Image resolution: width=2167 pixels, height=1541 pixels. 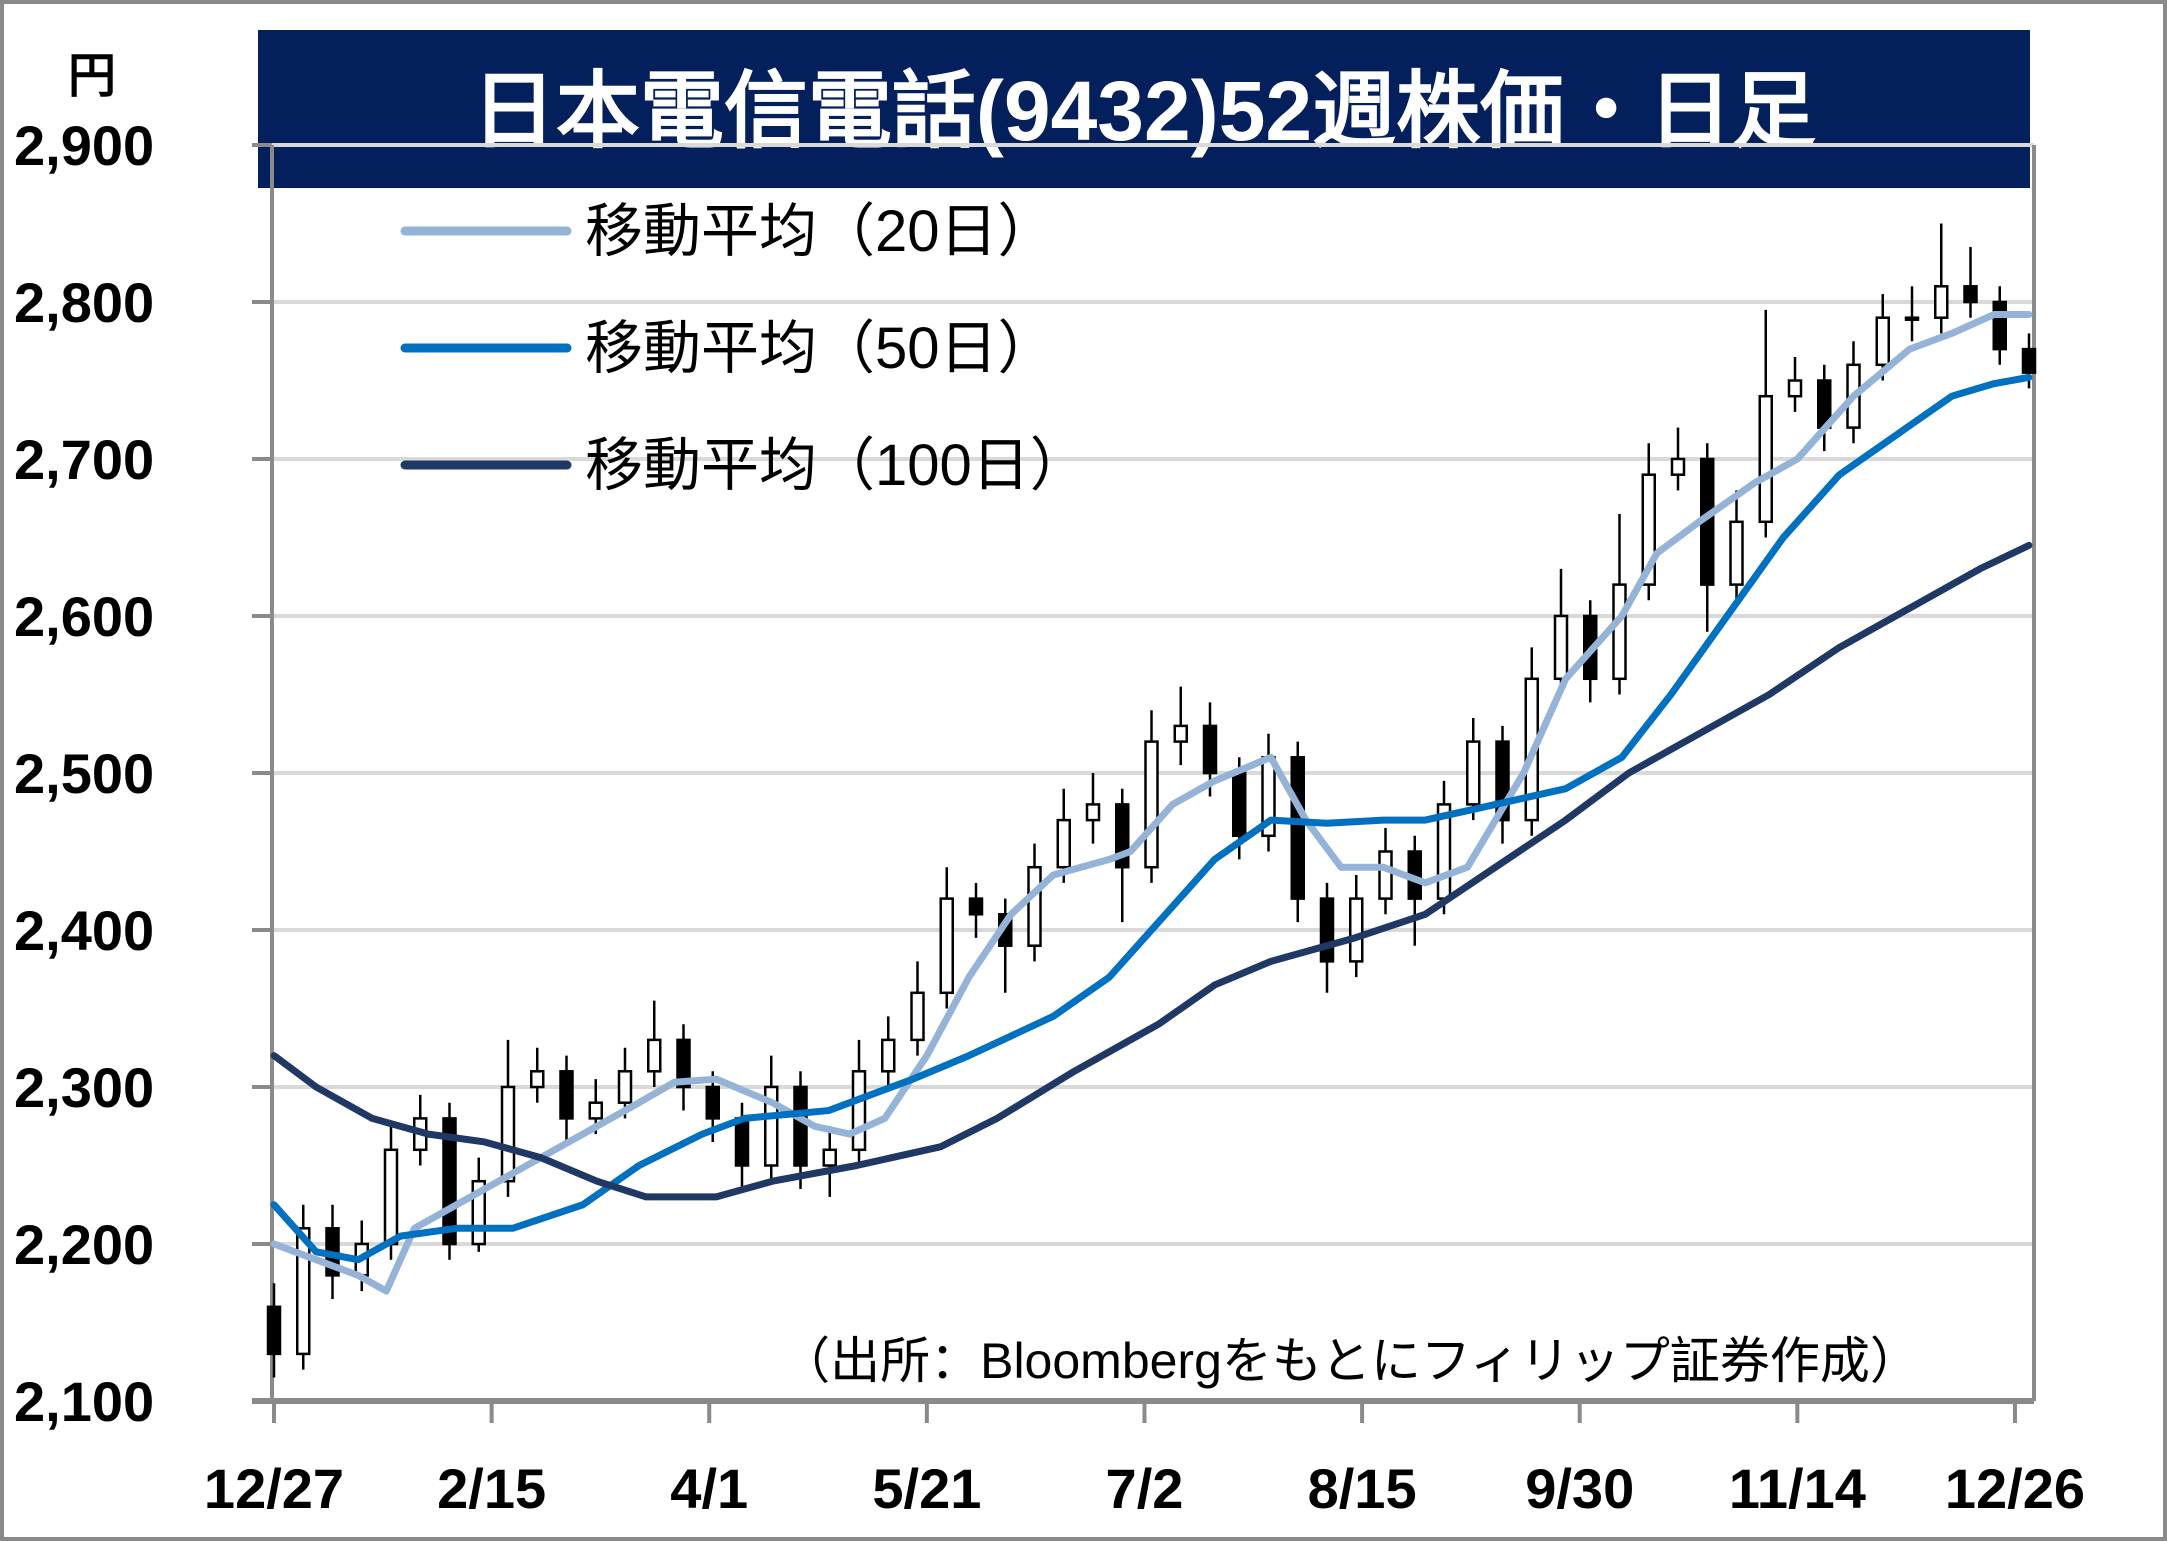 I want to click on y-tick-label: 2,600, so click(x=84, y=616).